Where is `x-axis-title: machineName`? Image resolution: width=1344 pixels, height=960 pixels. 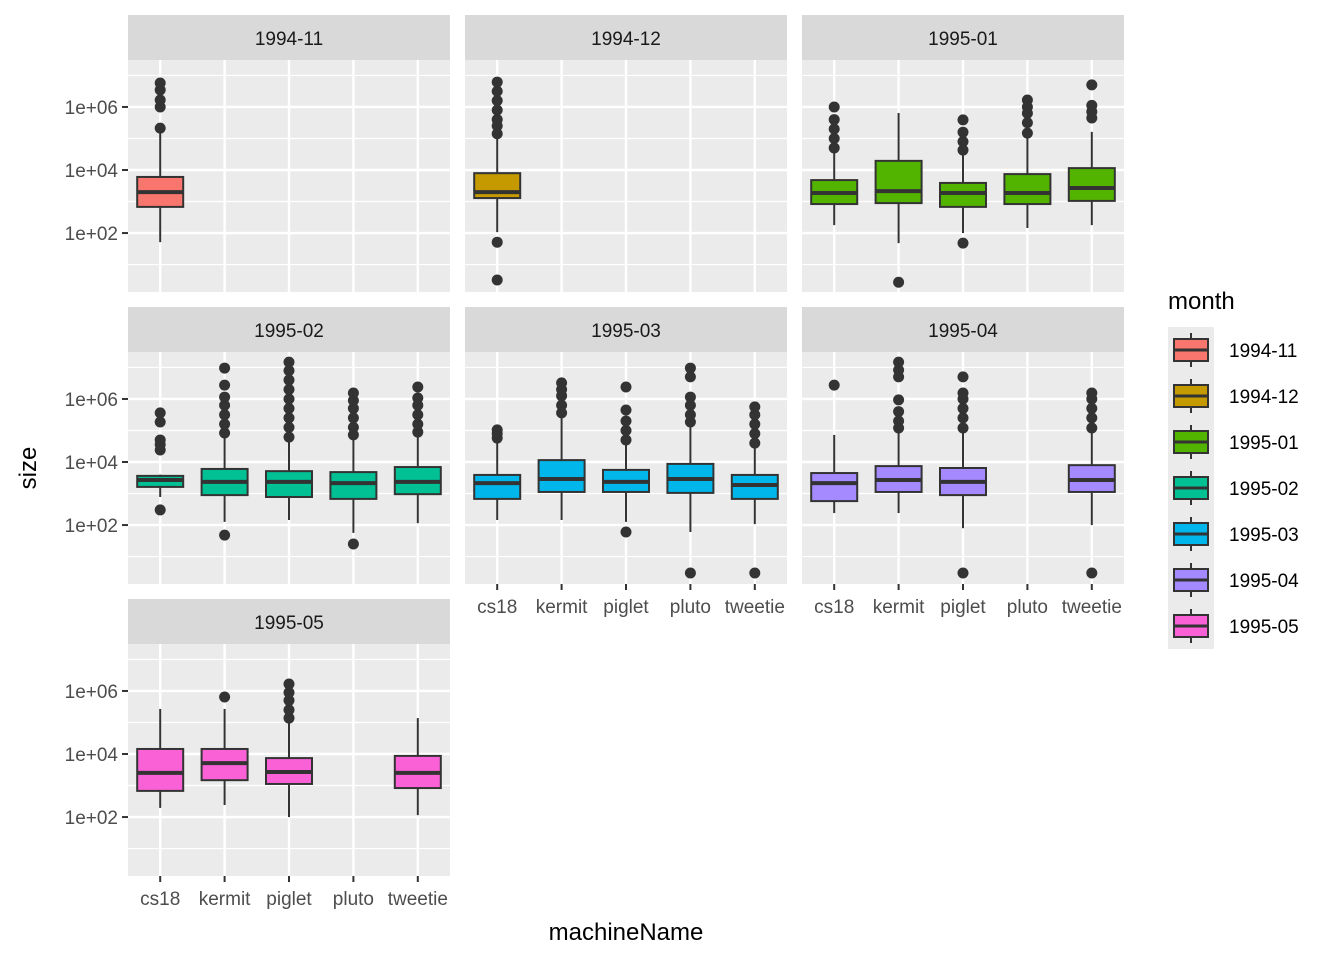
x-axis-title: machineName is located at coordinates (626, 932).